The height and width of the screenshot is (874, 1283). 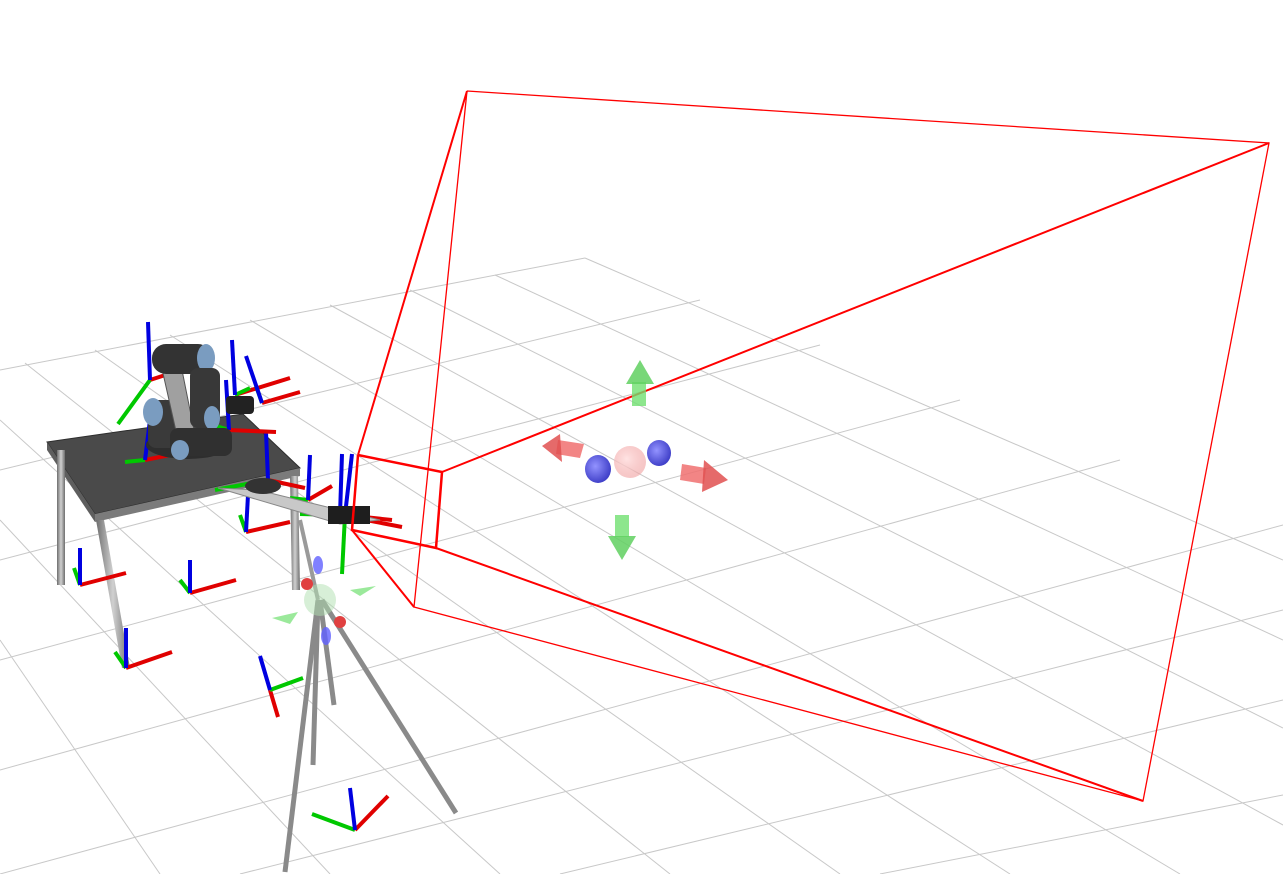 I want to click on arrow-handle-up, so click(x=640, y=383).